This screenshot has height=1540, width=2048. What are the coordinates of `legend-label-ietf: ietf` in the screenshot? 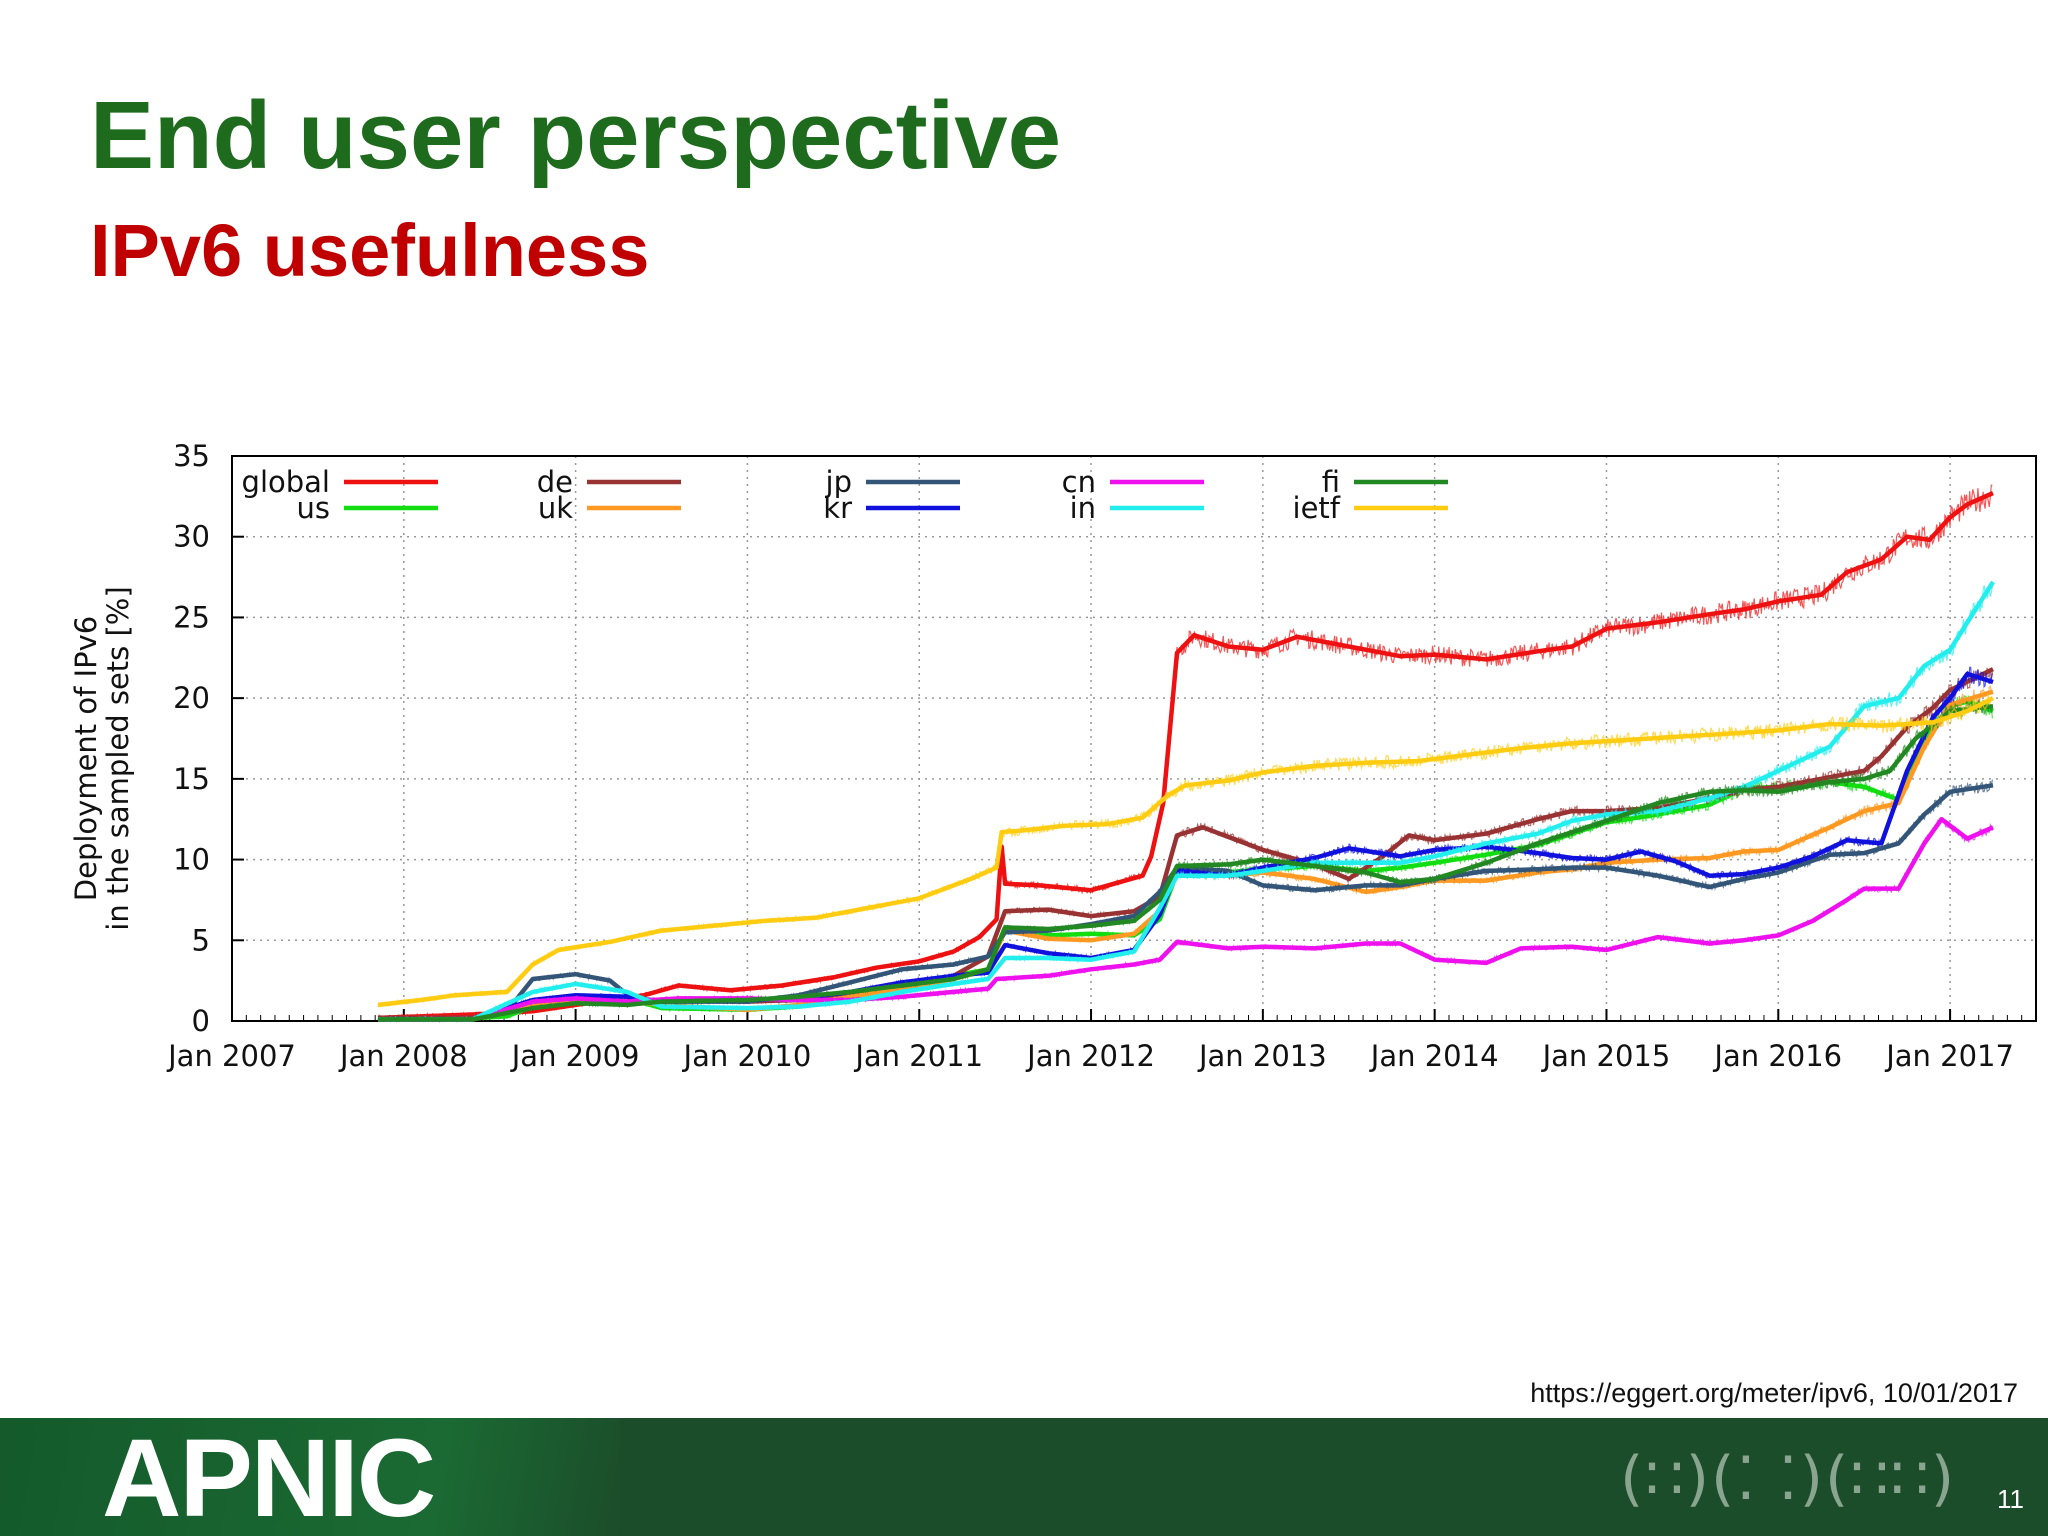 It's located at (1317, 508).